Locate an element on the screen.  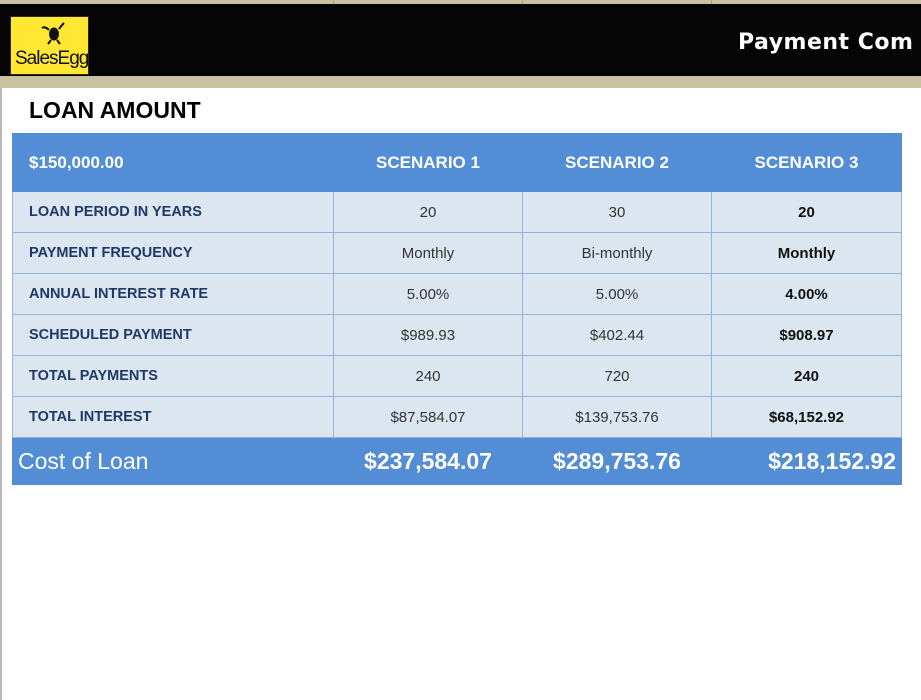
left-border is located at coordinates (1, 394).